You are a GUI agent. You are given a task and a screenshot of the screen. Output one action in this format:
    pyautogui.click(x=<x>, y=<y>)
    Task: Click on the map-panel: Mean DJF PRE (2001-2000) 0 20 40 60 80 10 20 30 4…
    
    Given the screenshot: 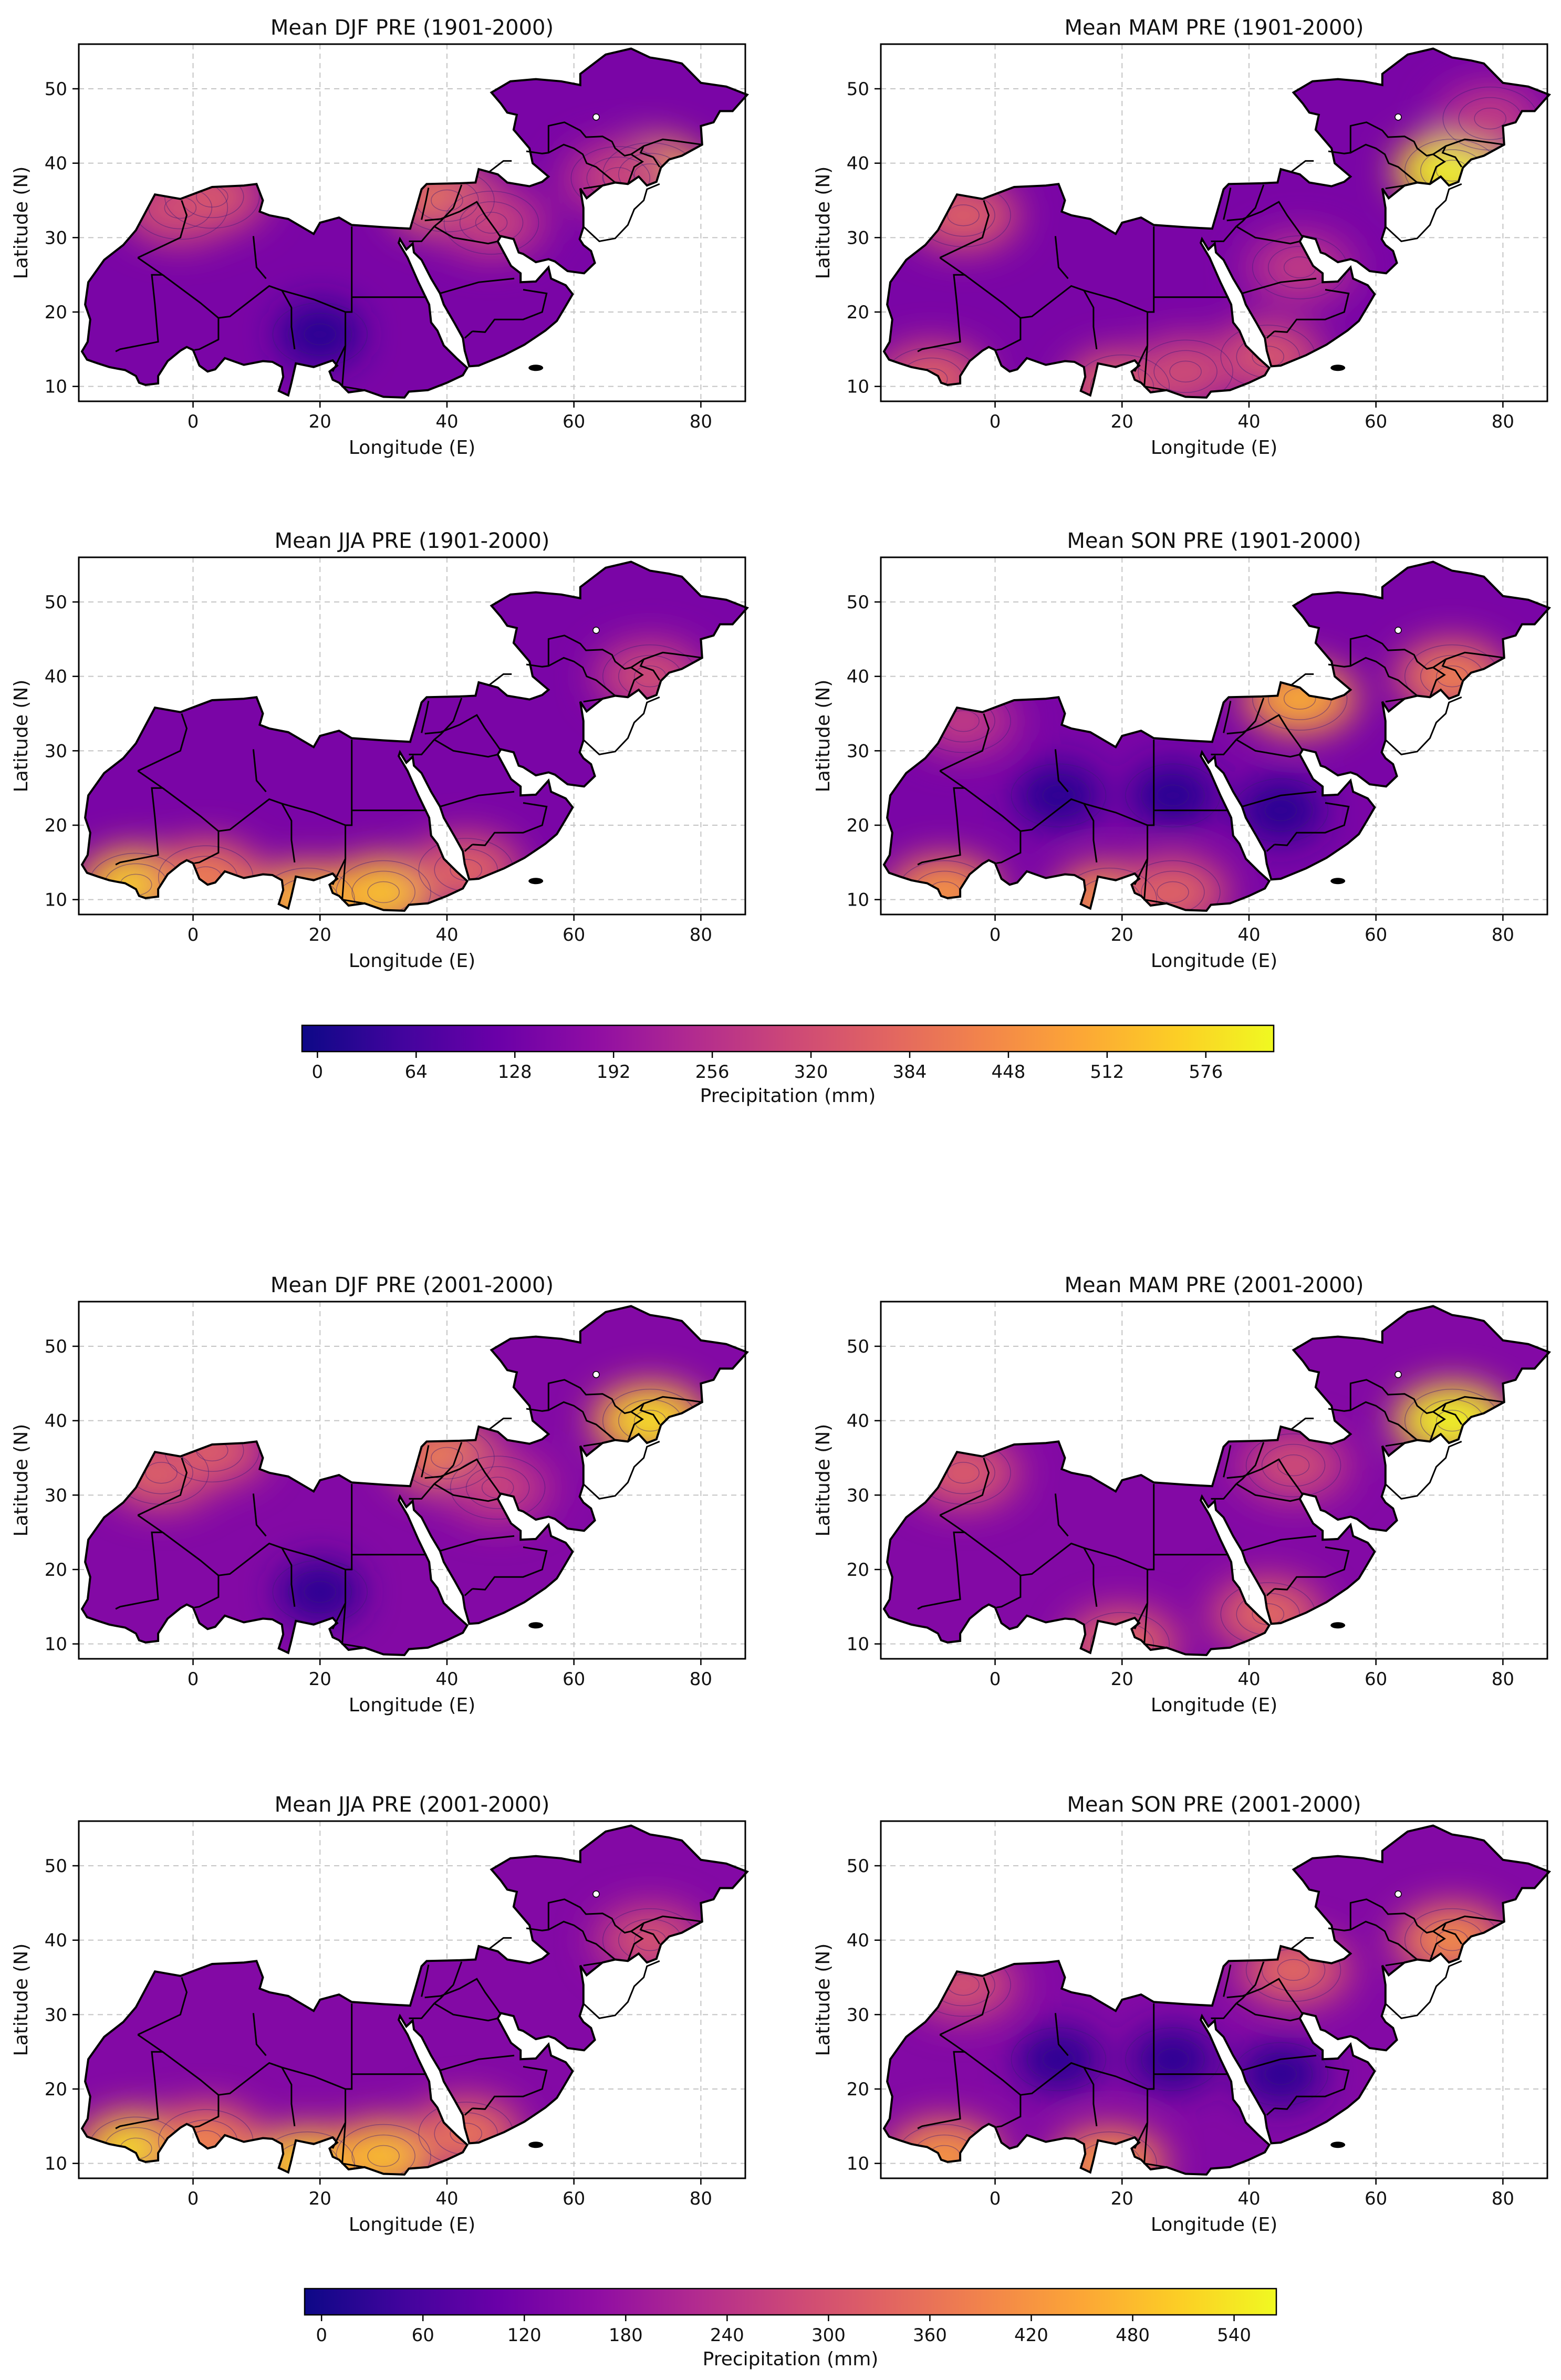 What is the action you would take?
    pyautogui.click(x=381, y=1494)
    